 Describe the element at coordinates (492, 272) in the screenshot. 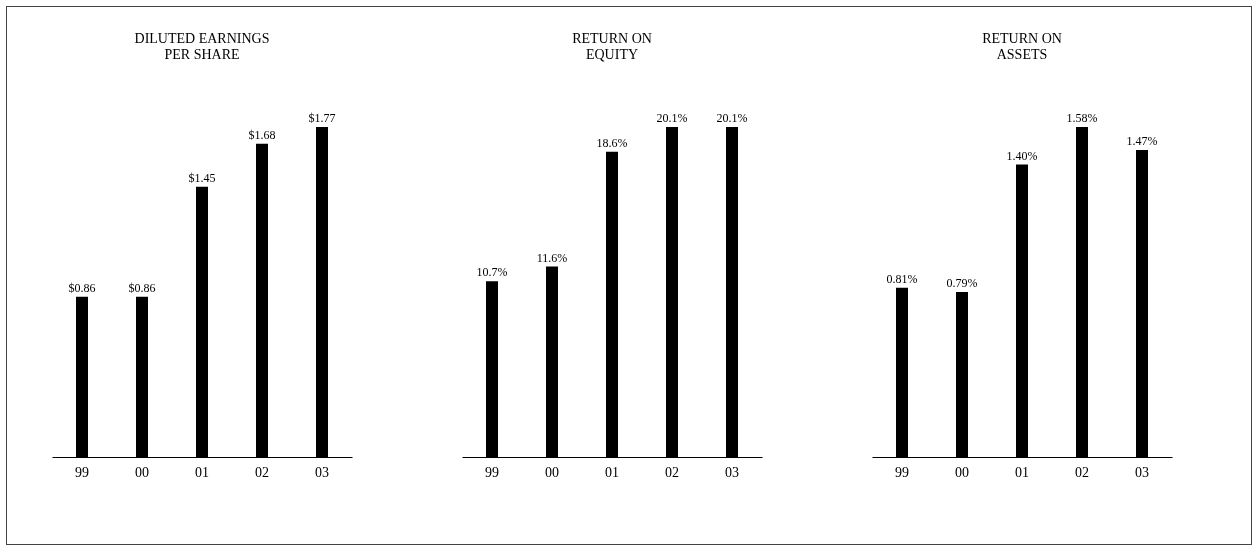

I see `data-label: 10.7%` at that location.